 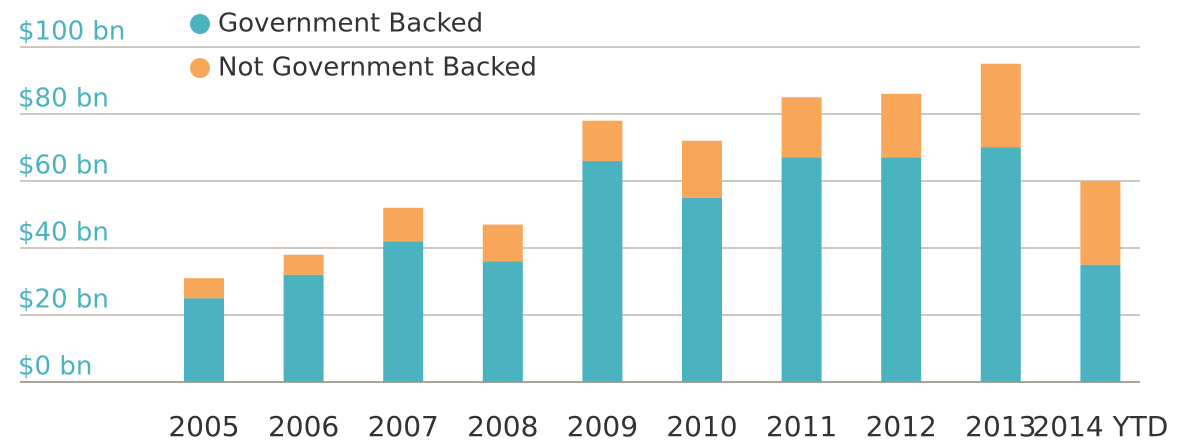 What do you see at coordinates (63, 99) in the screenshot?
I see `y-tick-label: $80 bn` at bounding box center [63, 99].